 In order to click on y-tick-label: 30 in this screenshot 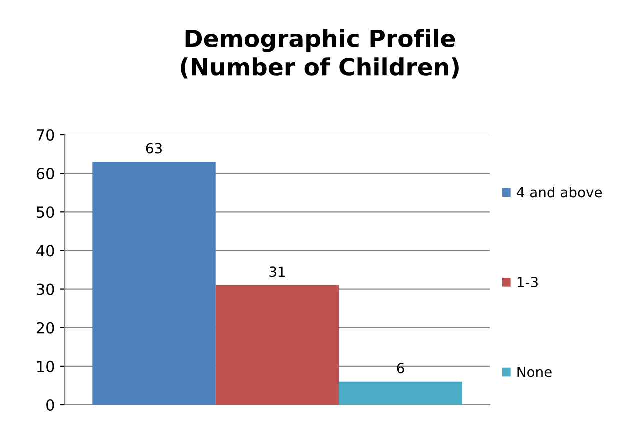, I will do `click(45, 290)`.